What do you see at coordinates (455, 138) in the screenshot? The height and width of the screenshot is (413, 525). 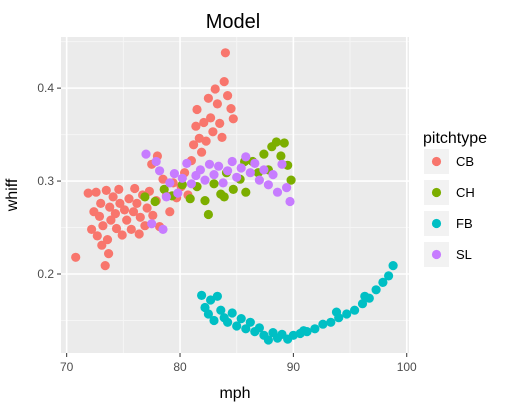 I see `legend-title: pitchtype` at bounding box center [455, 138].